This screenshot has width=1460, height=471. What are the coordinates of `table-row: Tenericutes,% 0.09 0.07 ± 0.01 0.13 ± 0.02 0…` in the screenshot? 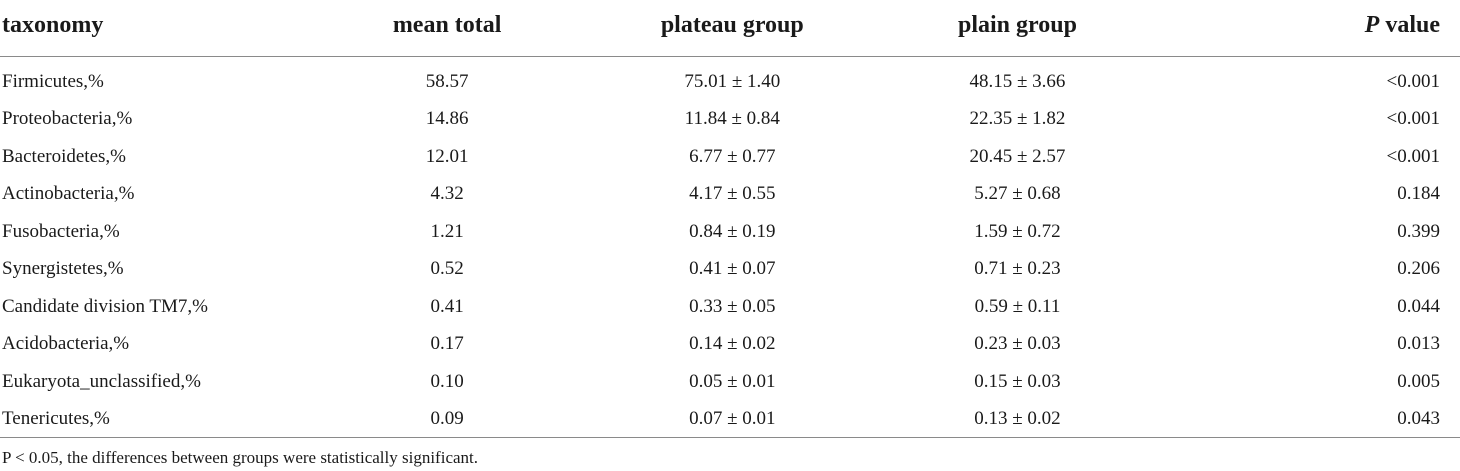 It's located at (730, 420).